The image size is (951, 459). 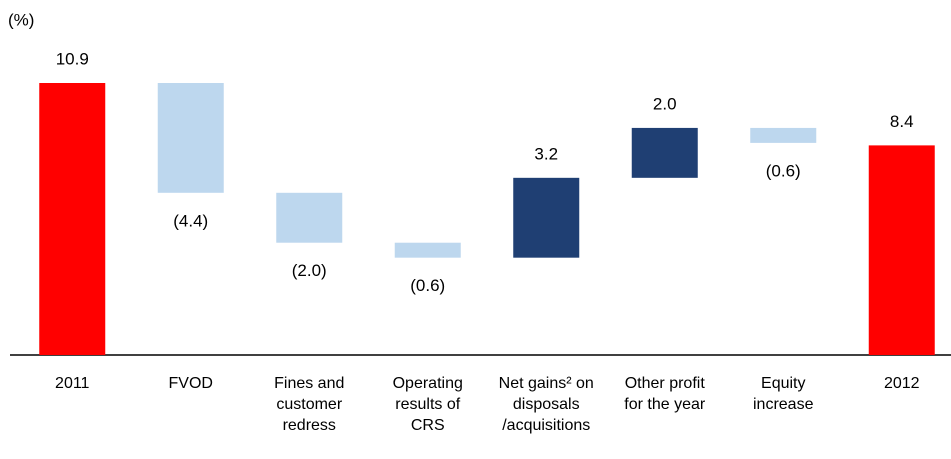 What do you see at coordinates (190, 220) in the screenshot?
I see `value-label: (4.4)` at bounding box center [190, 220].